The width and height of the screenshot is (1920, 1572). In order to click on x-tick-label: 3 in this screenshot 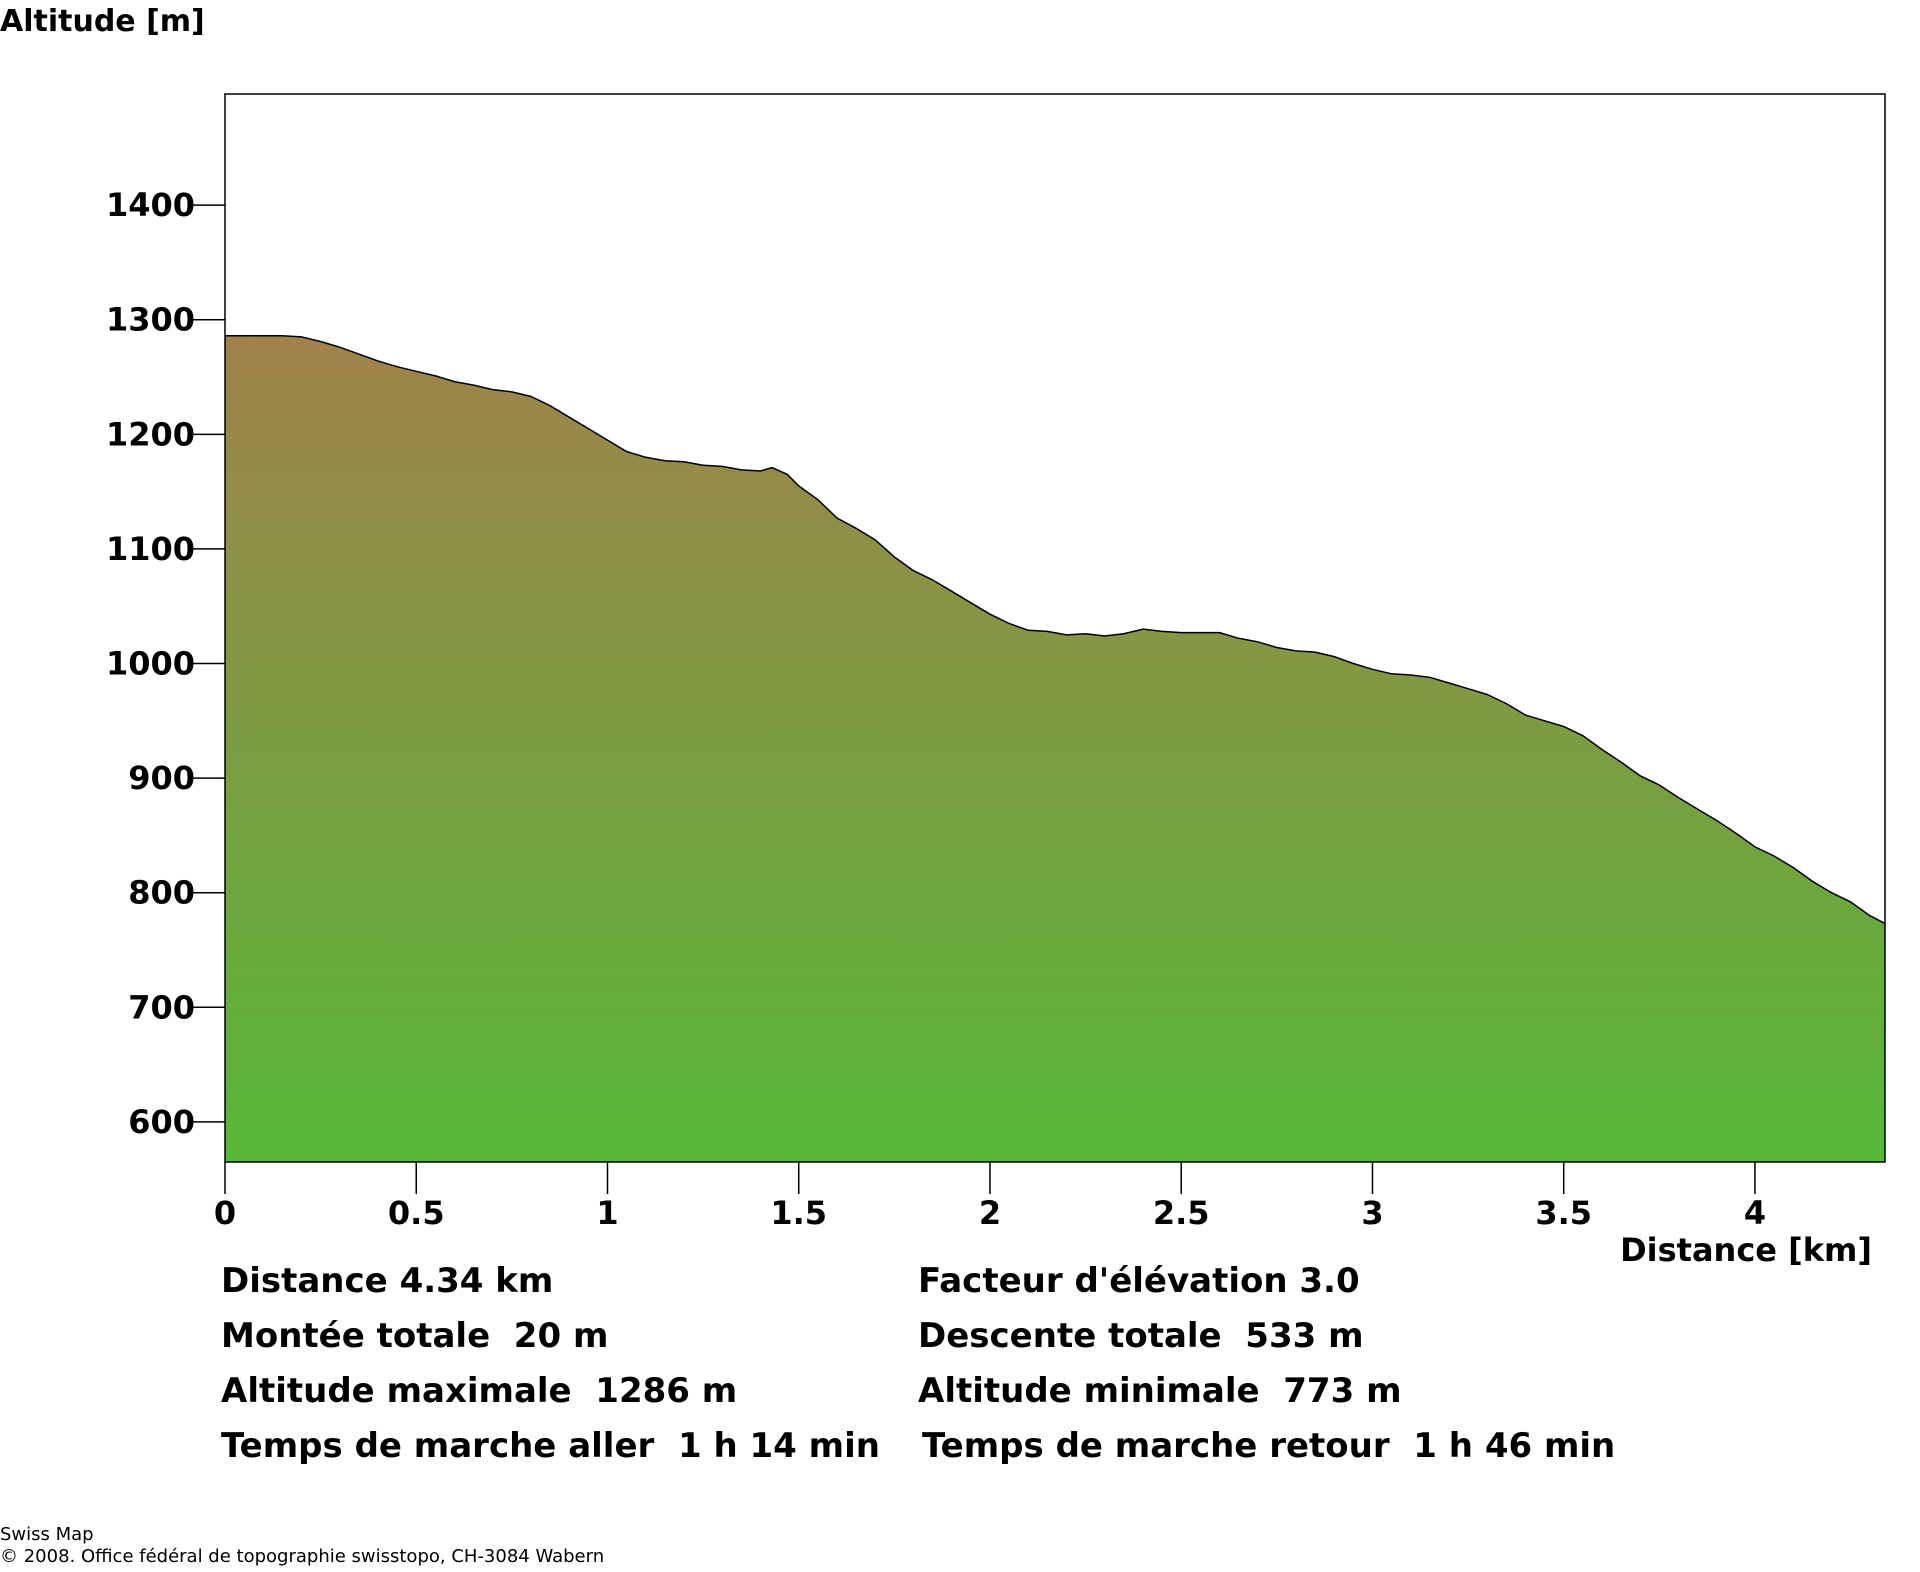, I will do `click(1372, 1213)`.